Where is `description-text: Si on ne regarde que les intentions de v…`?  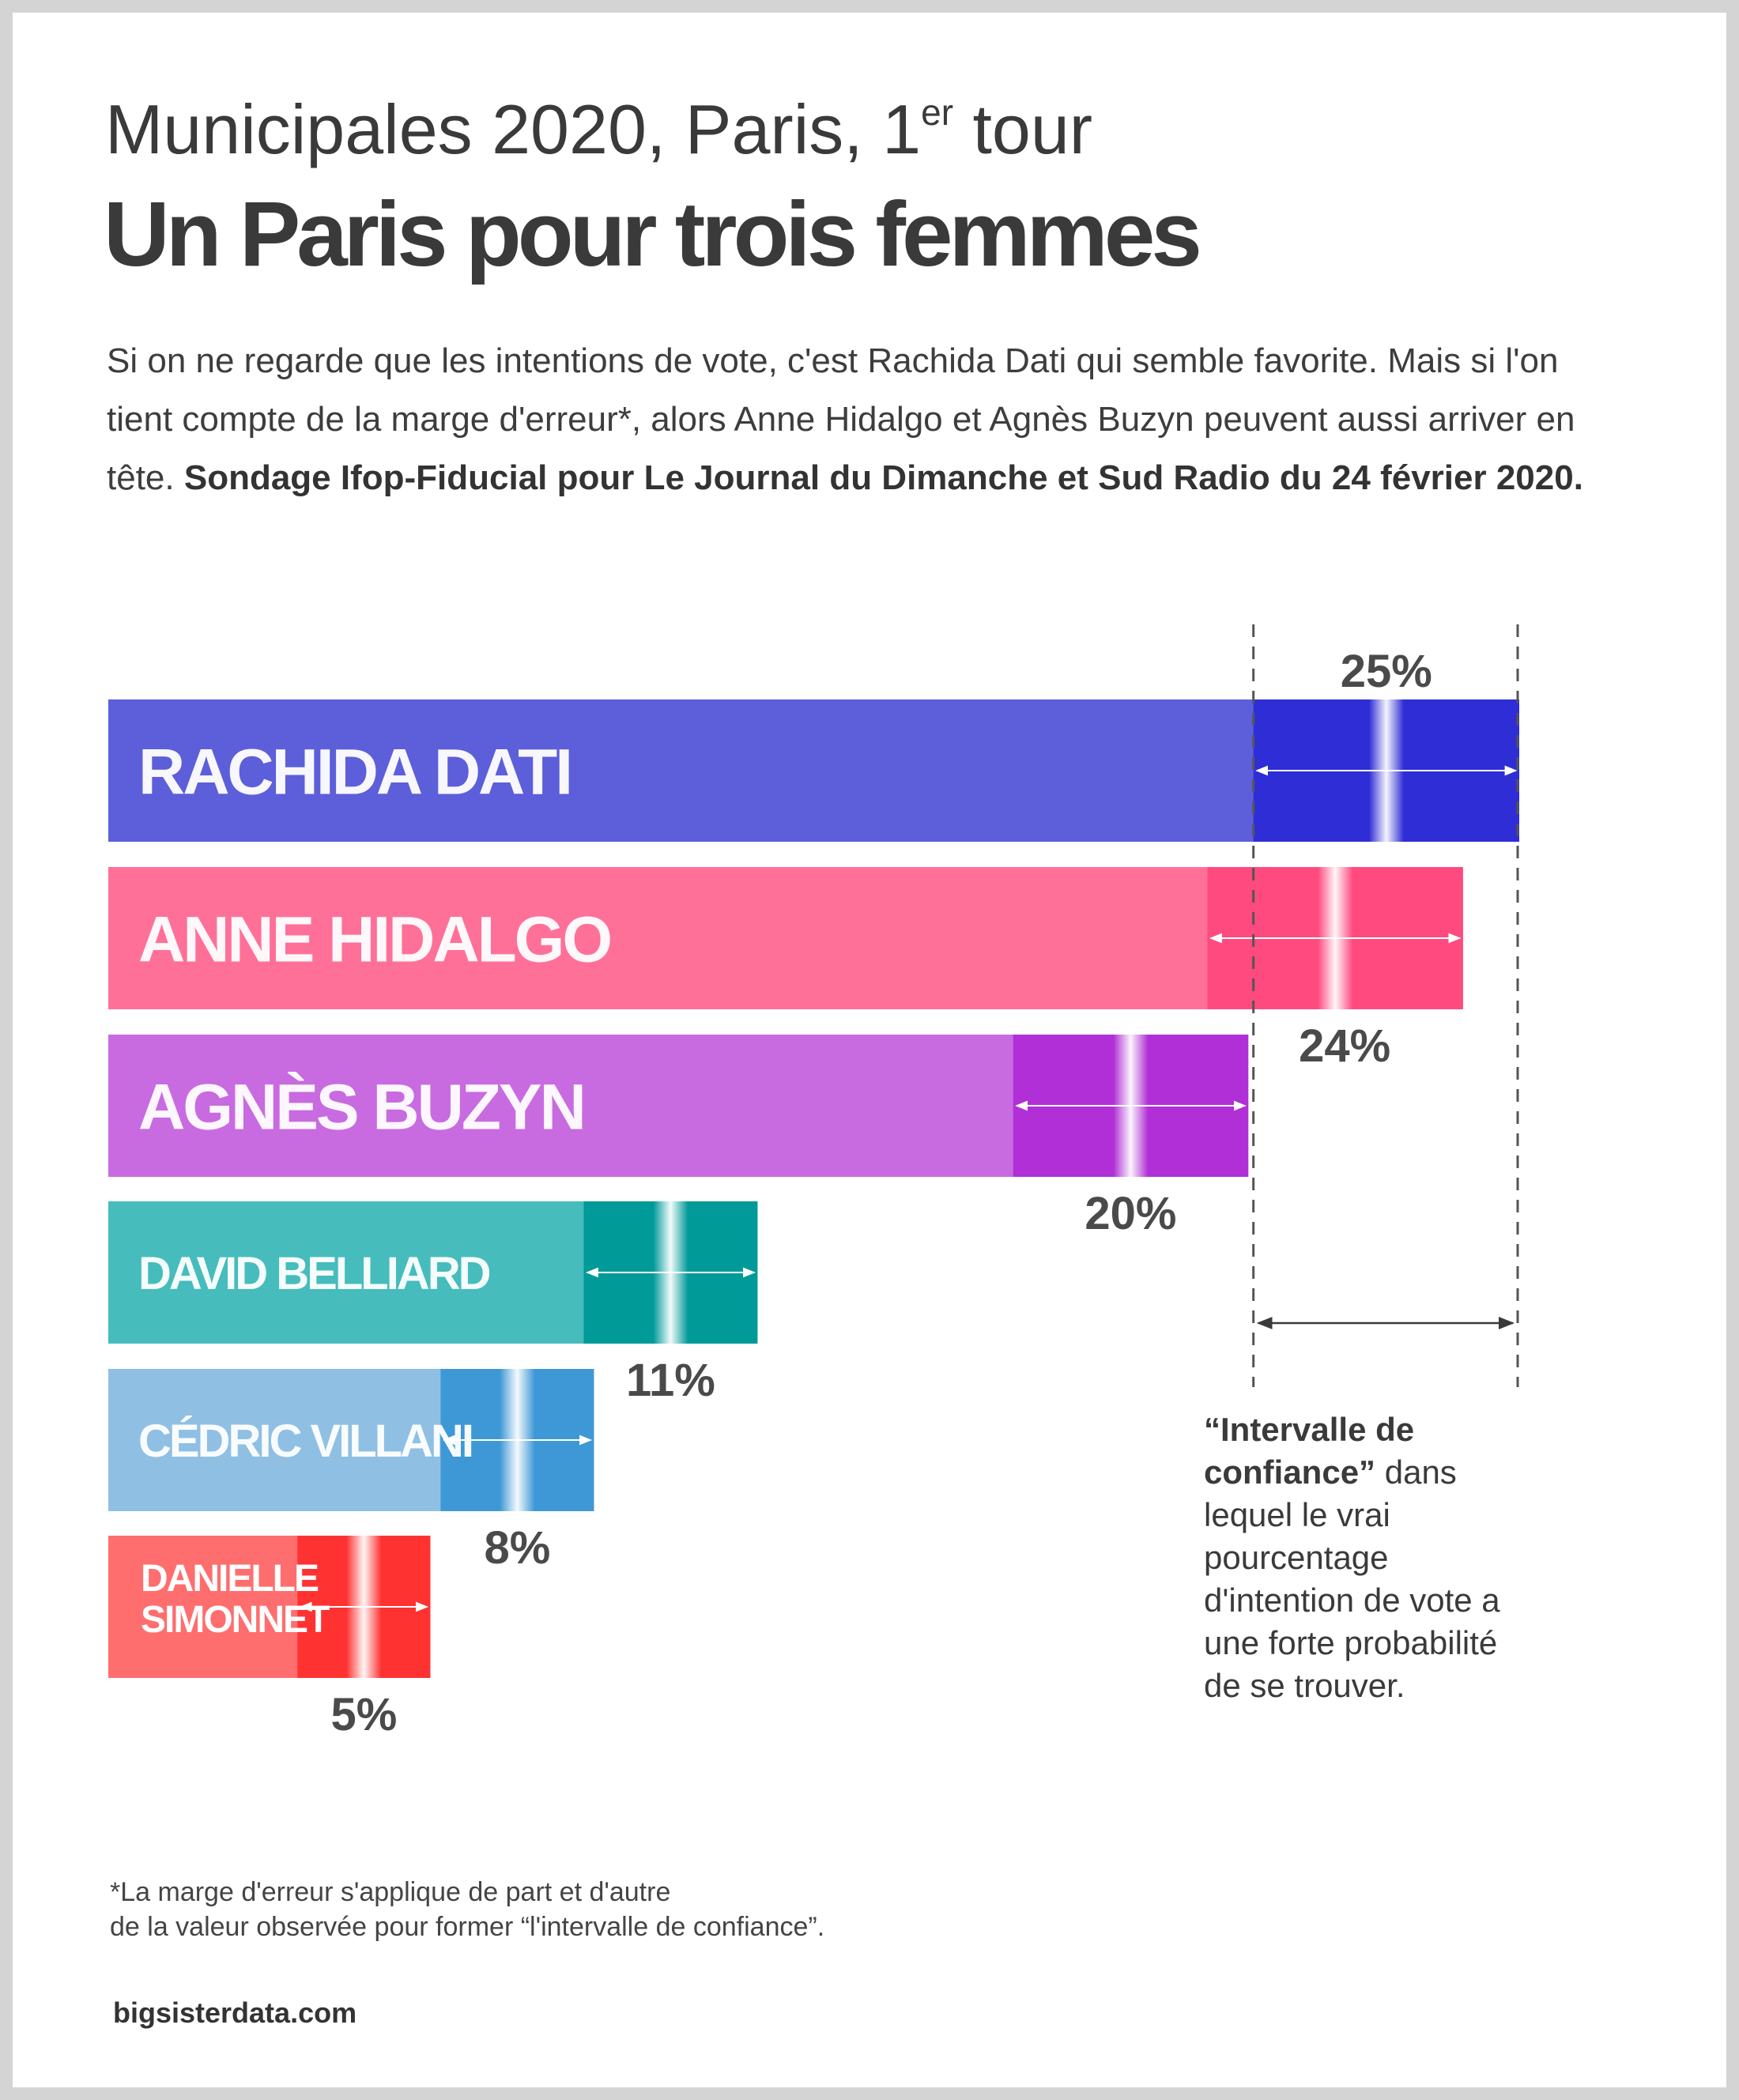
description-text: Si on ne regarde que les intentions de v… is located at coordinates (841, 419).